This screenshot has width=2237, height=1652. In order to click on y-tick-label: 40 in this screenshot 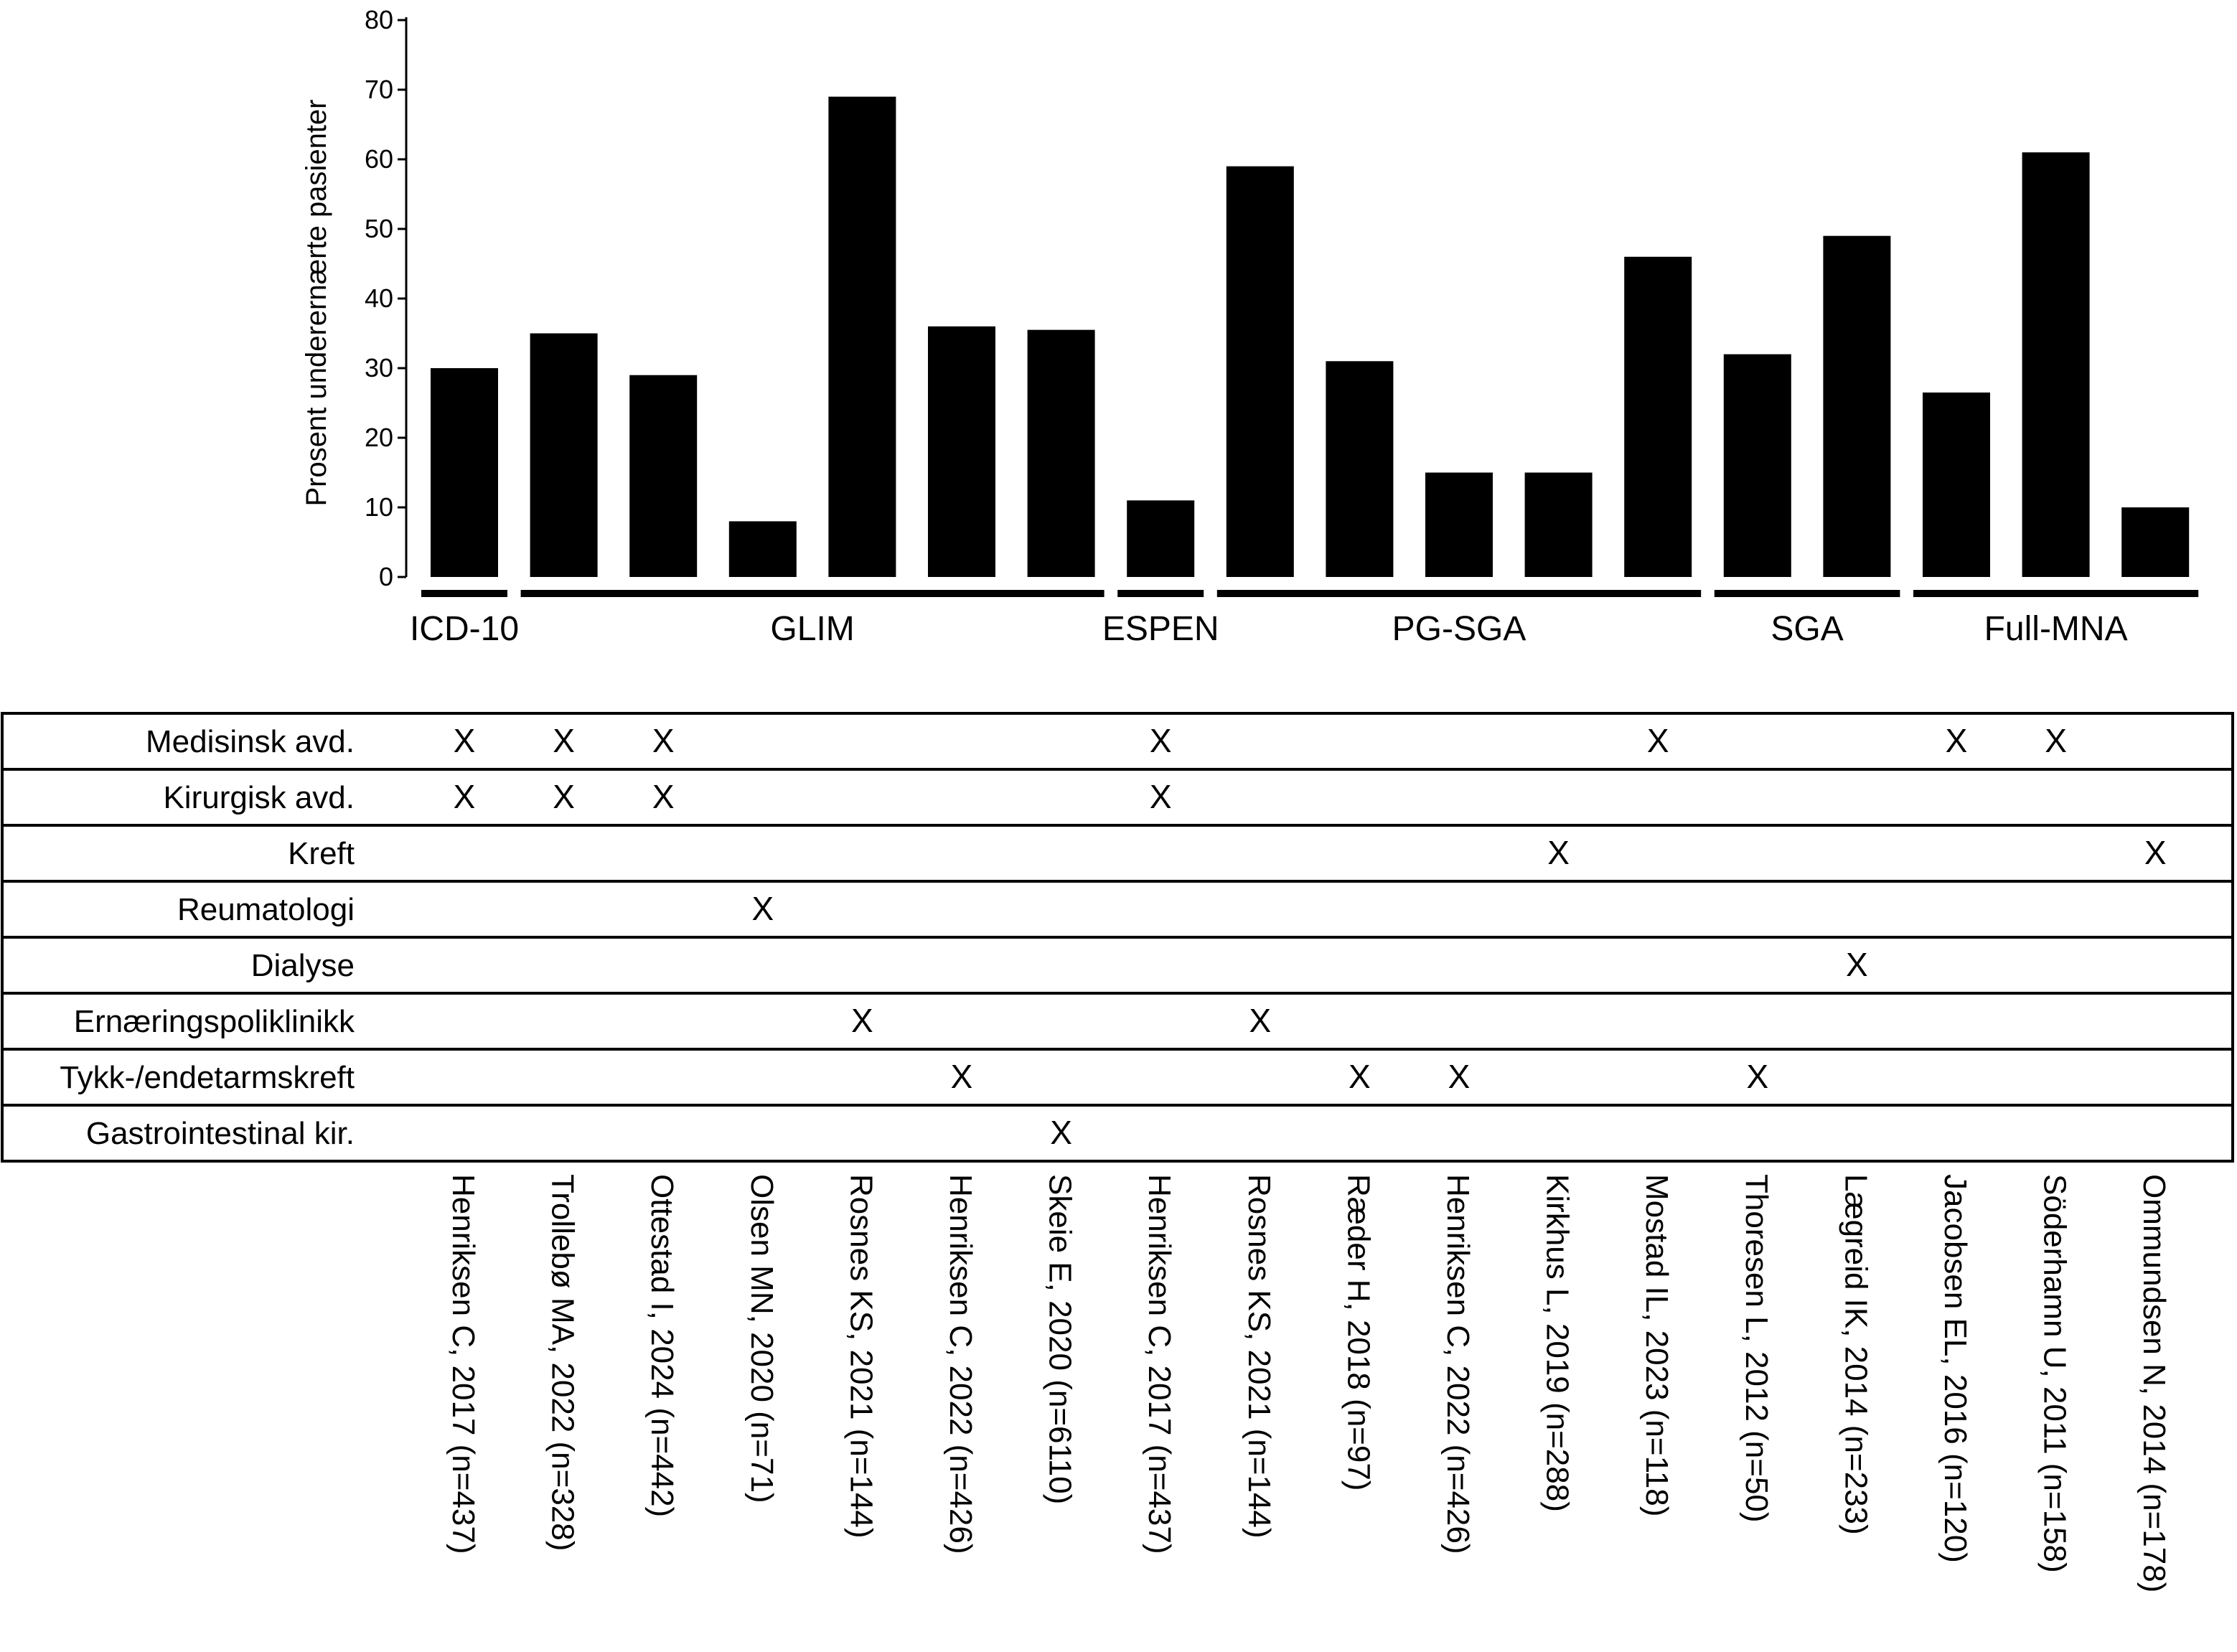, I will do `click(379, 298)`.